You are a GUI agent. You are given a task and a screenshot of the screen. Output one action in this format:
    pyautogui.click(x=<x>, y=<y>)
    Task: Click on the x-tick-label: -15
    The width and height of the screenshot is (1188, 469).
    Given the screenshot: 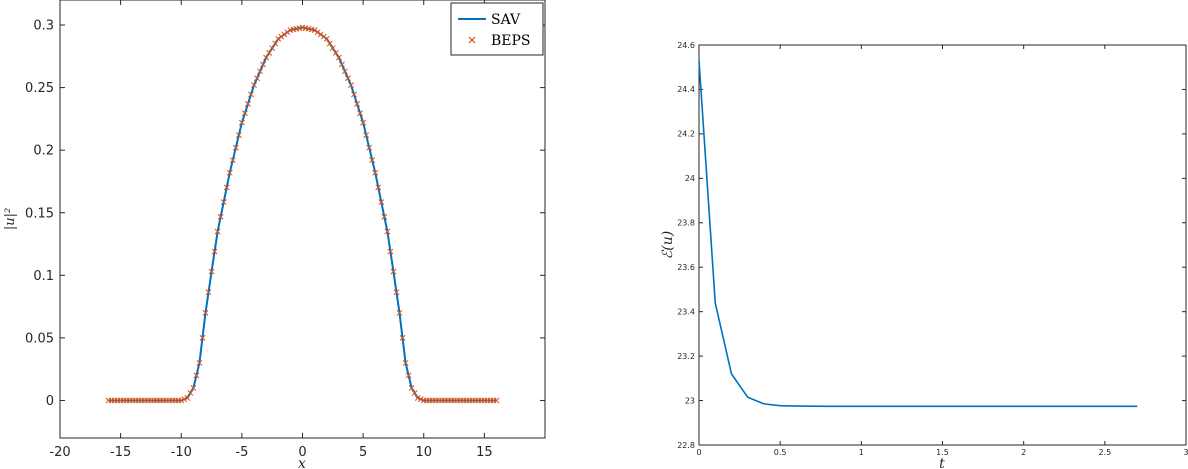 What is the action you would take?
    pyautogui.click(x=120, y=452)
    